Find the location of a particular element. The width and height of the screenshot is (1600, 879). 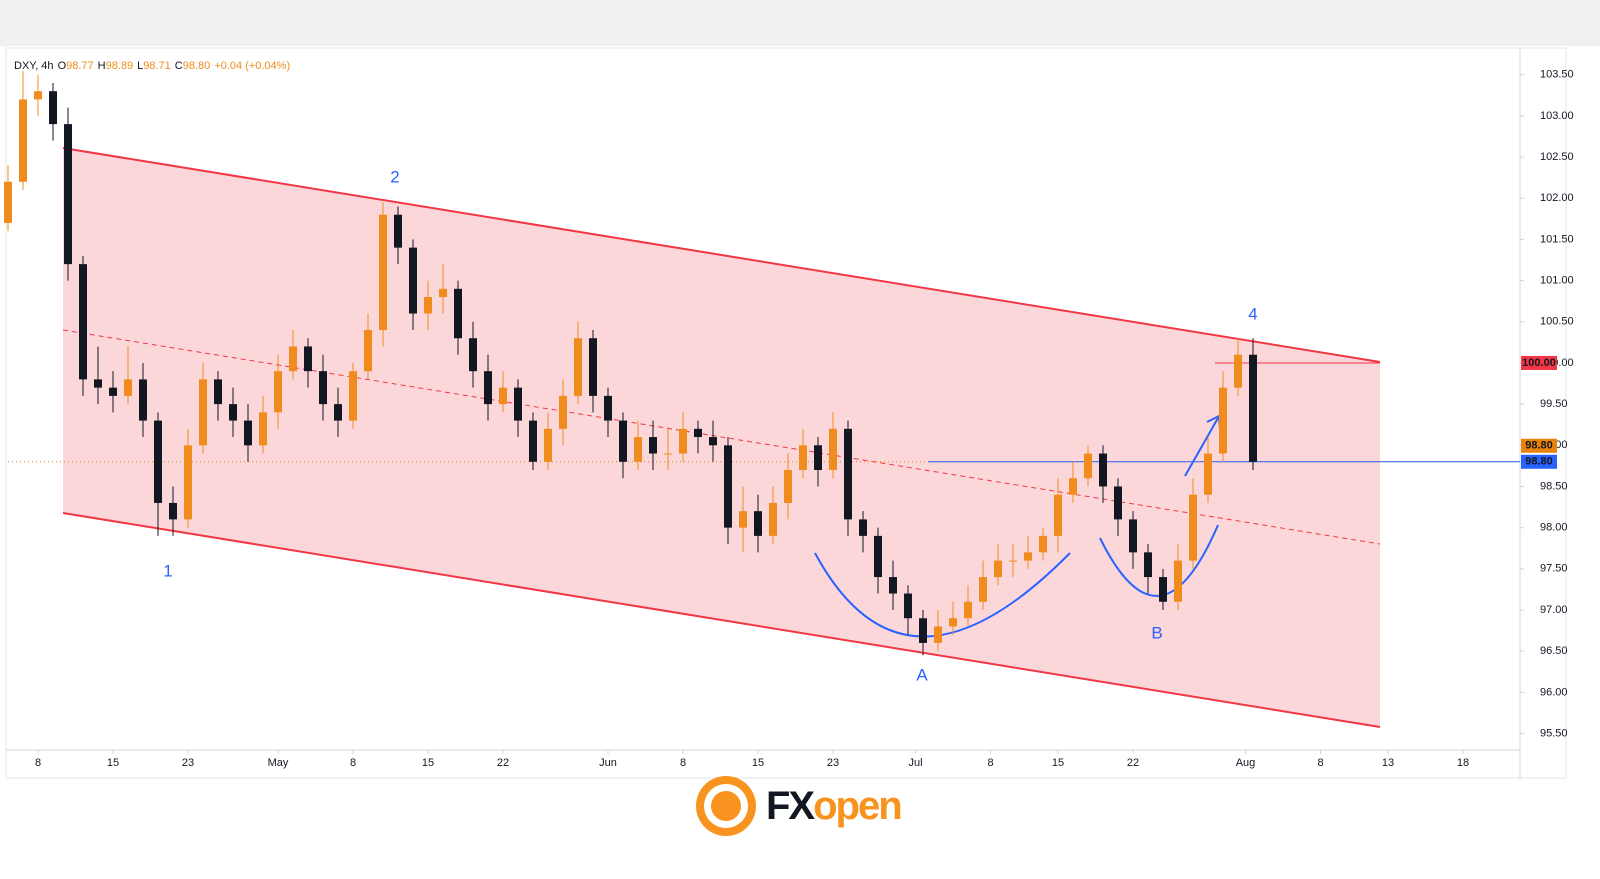

ohlc-key: L is located at coordinates (140, 66).